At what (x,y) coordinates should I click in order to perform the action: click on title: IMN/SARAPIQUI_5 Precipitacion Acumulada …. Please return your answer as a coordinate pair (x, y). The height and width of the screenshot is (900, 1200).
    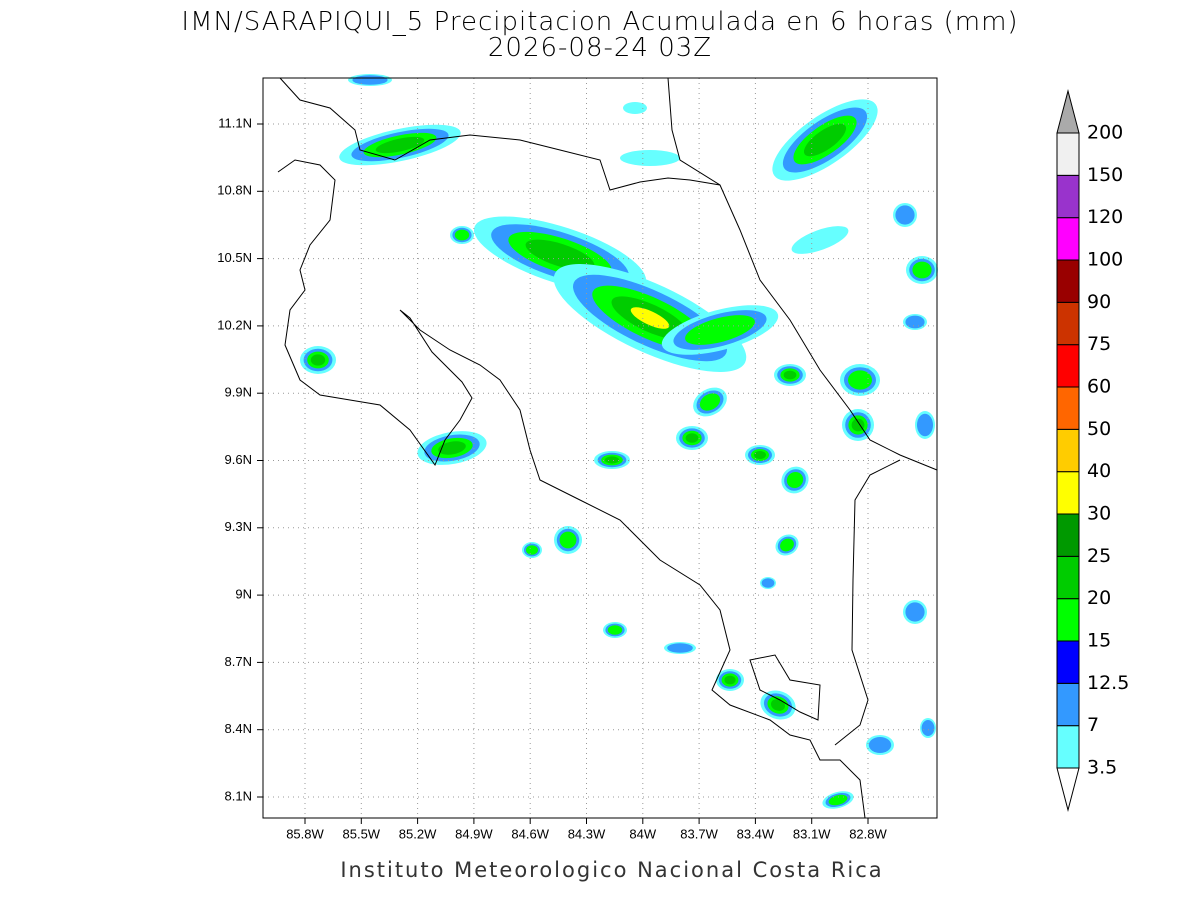
    Looking at the image, I should click on (599, 22).